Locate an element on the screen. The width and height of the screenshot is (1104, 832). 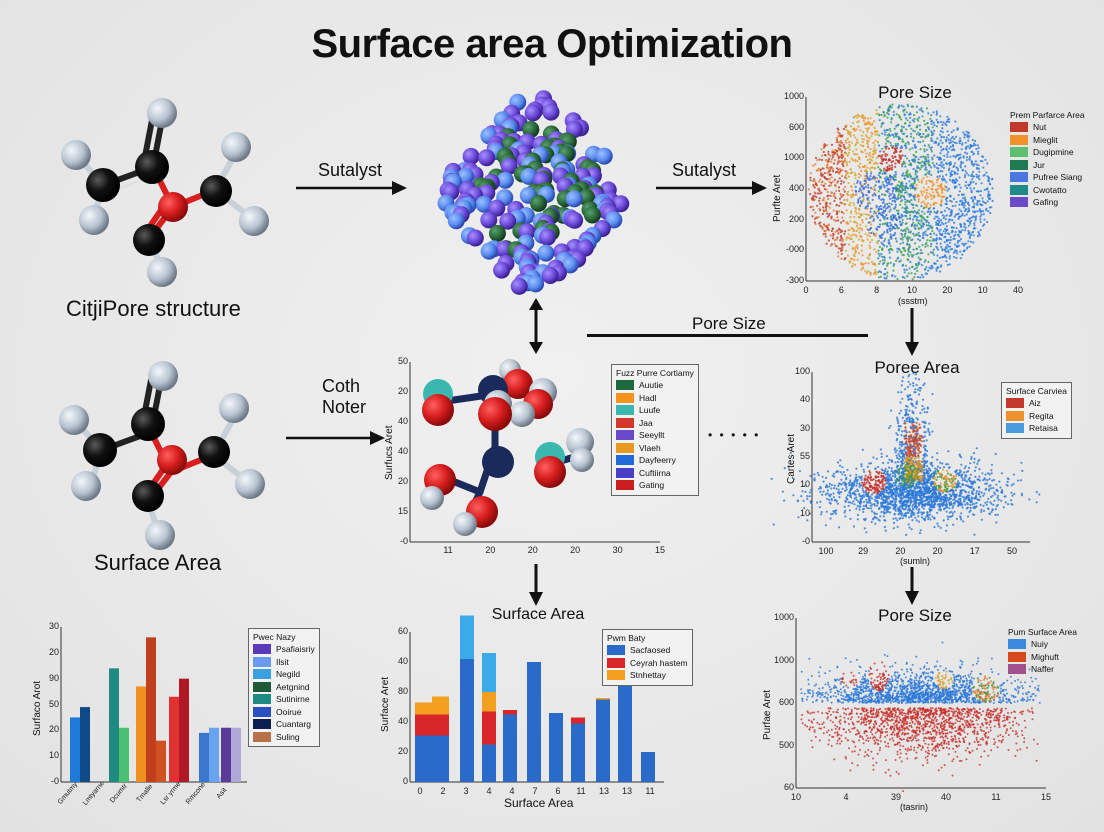
x-tick: 13 is located at coordinates (603, 791).